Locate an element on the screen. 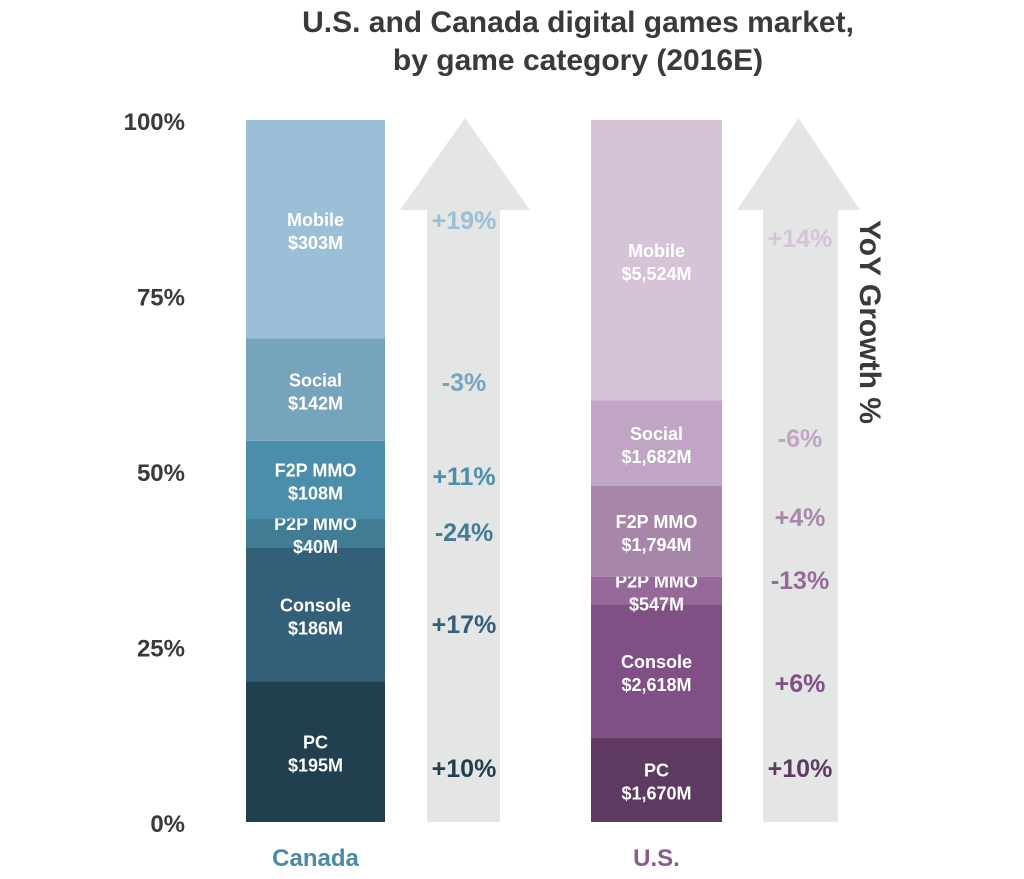 The width and height of the screenshot is (1024, 879). segment-value-label: $547M is located at coordinates (656, 605).